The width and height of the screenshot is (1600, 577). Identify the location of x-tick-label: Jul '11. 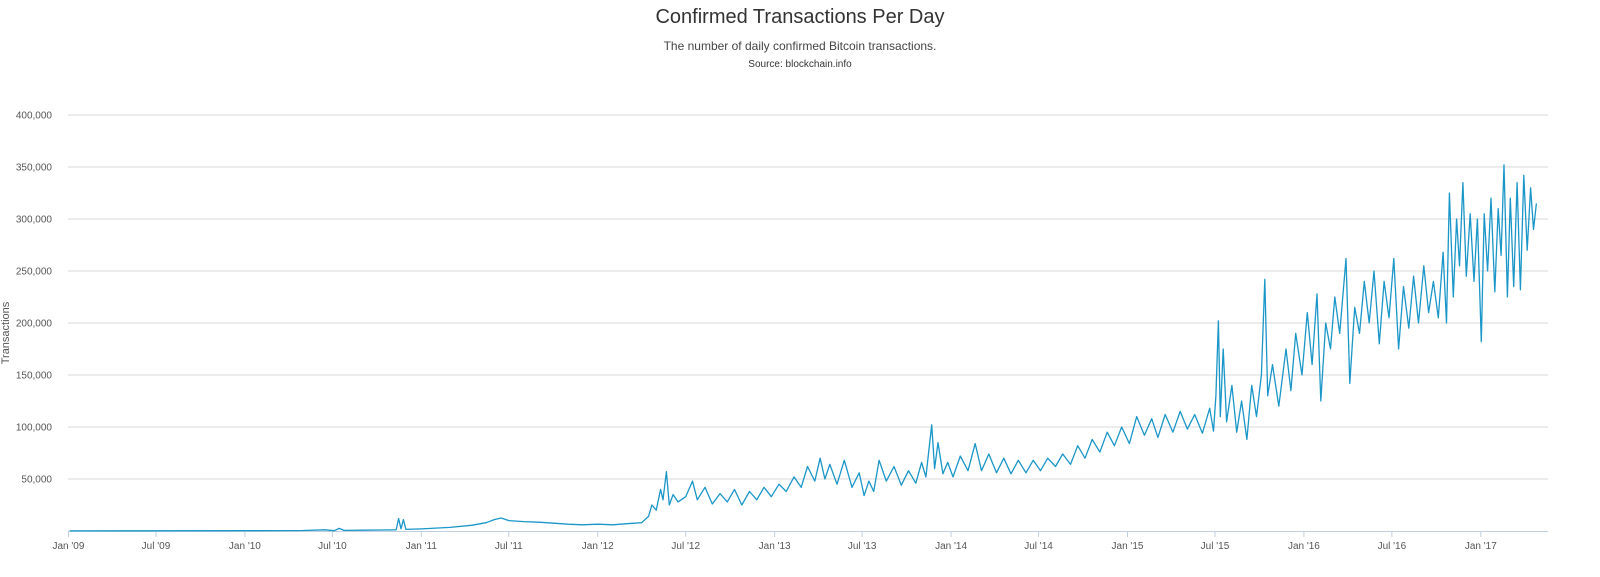
(509, 546).